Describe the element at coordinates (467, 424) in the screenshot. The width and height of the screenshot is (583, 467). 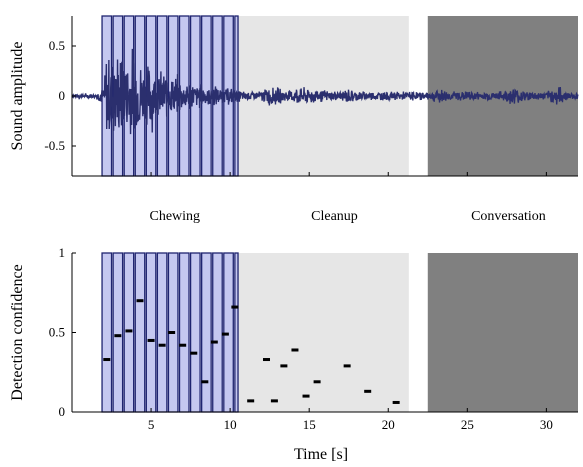
I see `x-tick-label: 25` at that location.